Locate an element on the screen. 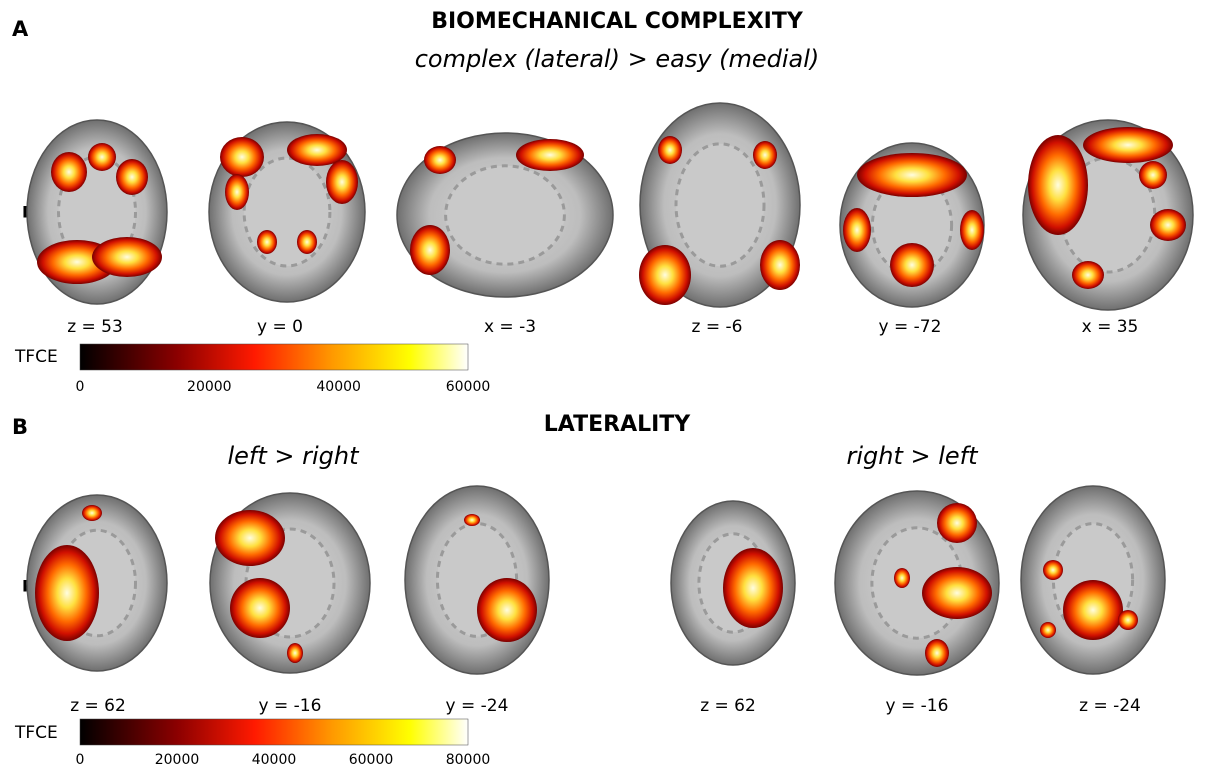  group-subtitle: left > right is located at coordinates (293, 456).